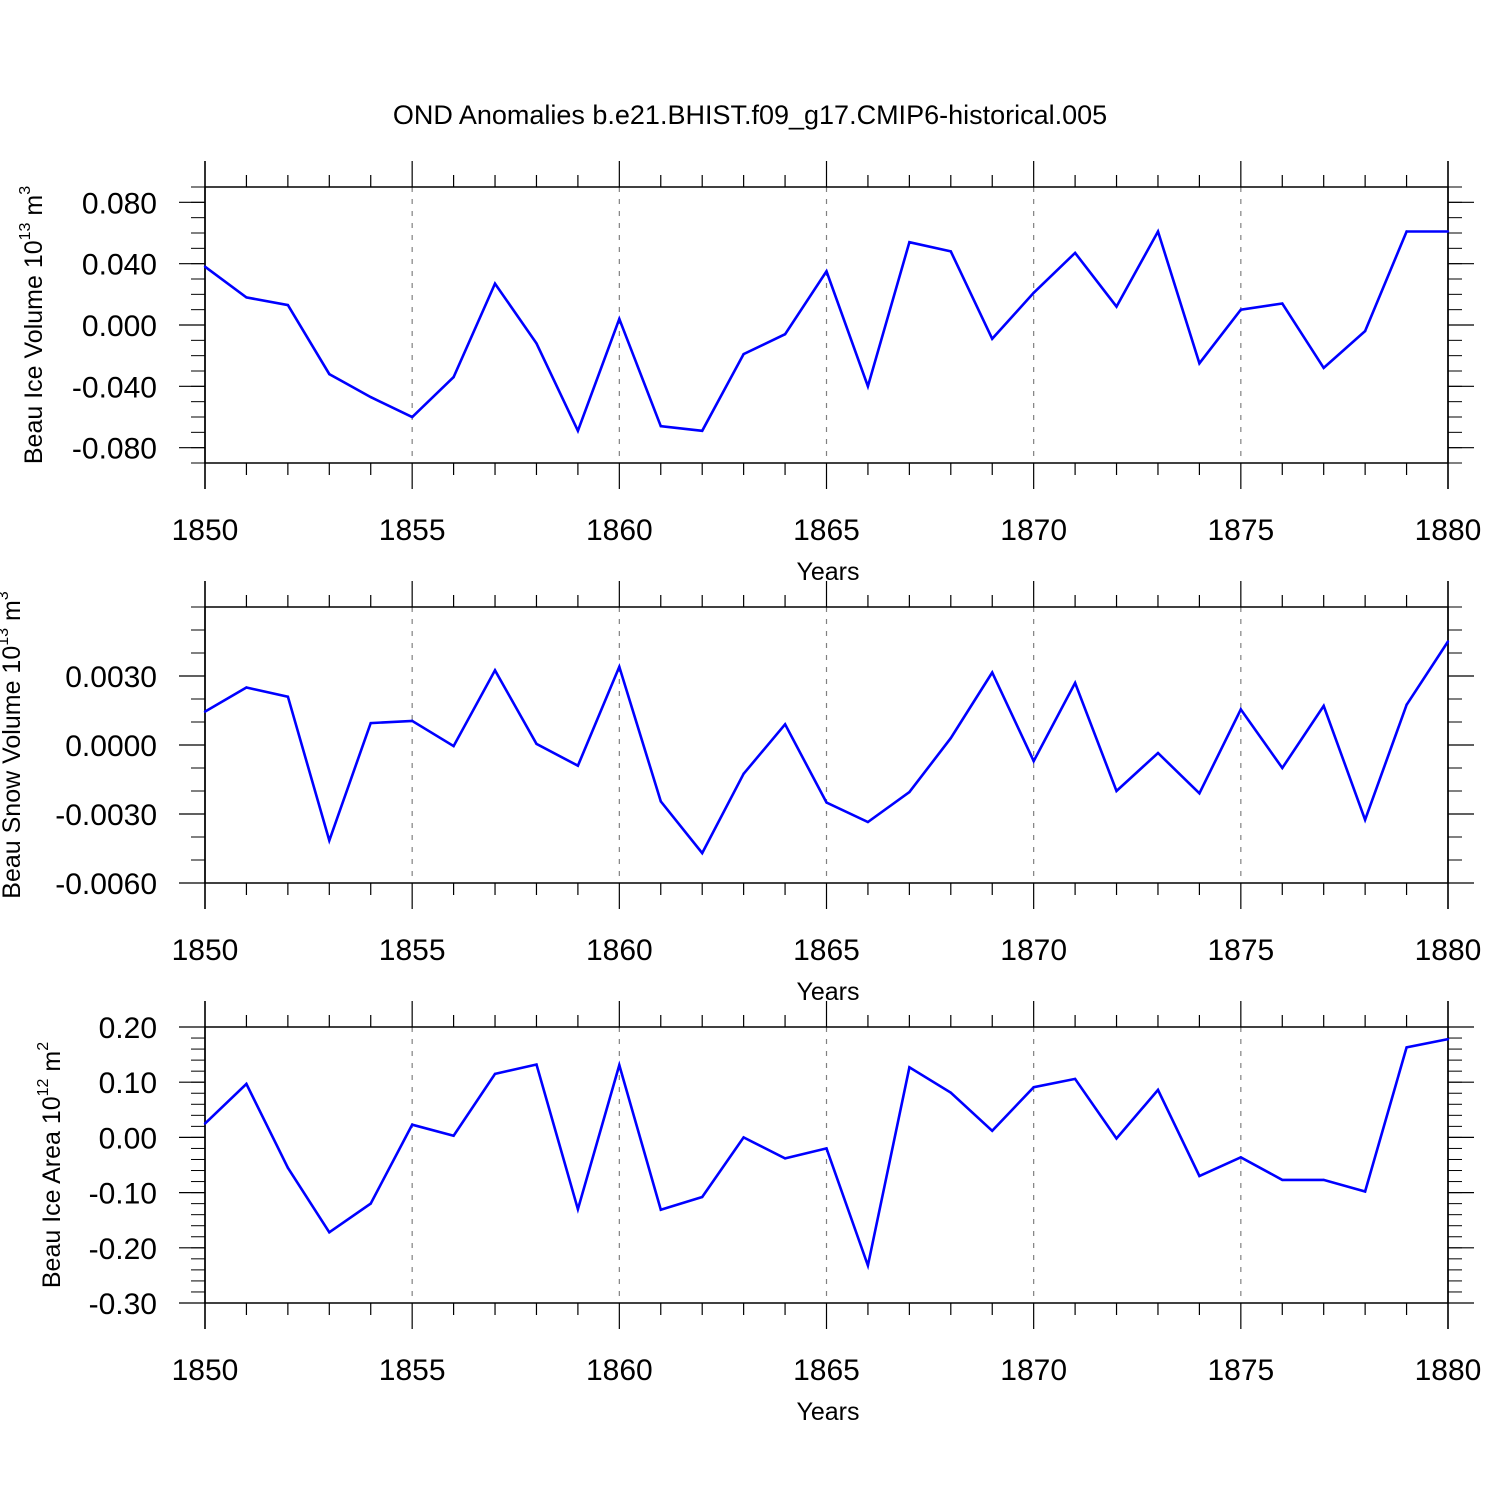 Image resolution: width=1500 pixels, height=1500 pixels. What do you see at coordinates (619, 1370) in the screenshot?
I see `ice-area-x-tick-label: 1860` at bounding box center [619, 1370].